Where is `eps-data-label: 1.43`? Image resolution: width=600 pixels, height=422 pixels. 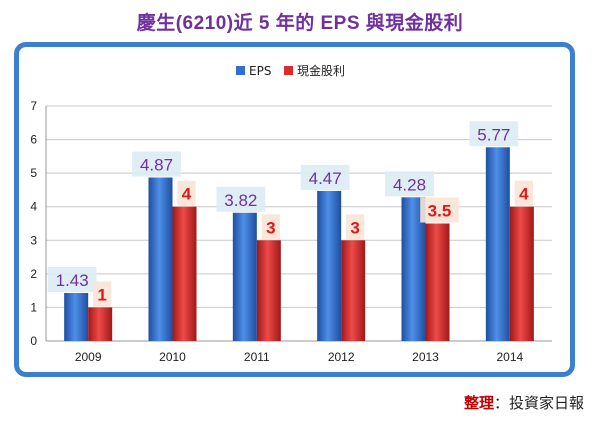 eps-data-label: 1.43 is located at coordinates (72, 280).